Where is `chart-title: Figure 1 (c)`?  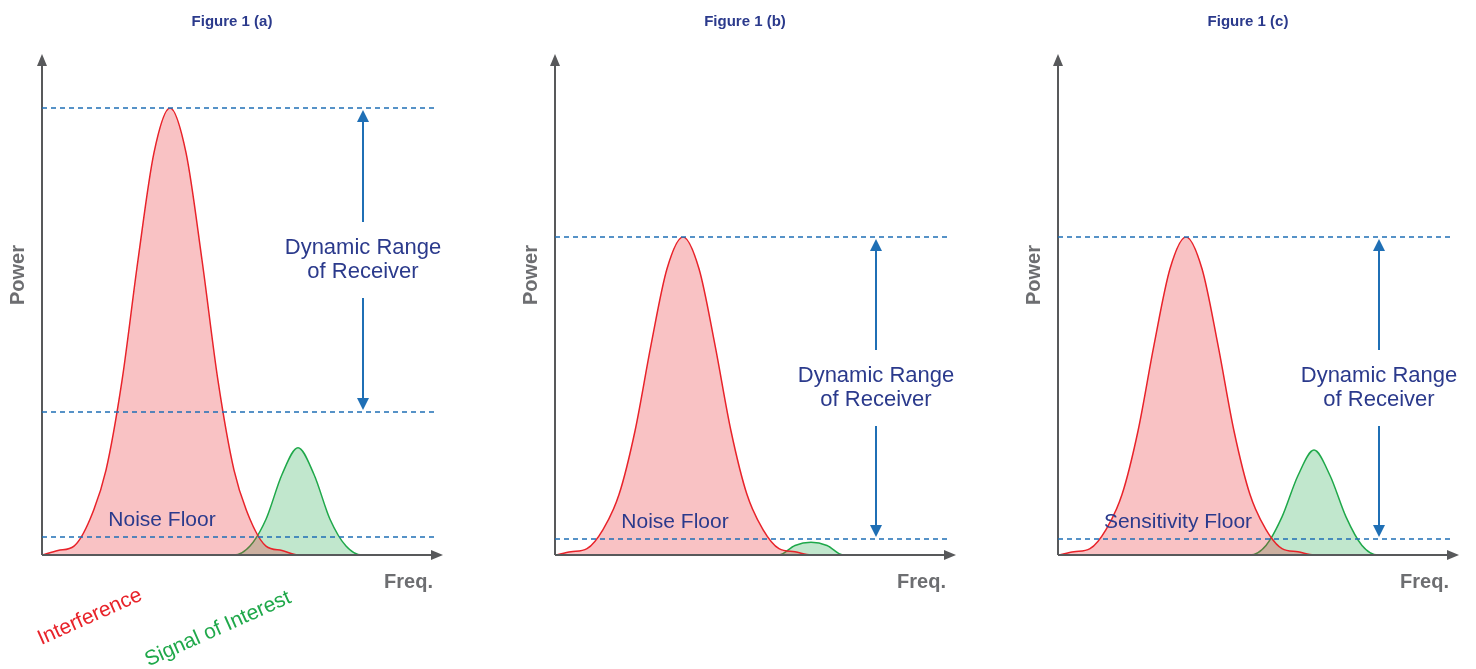
chart-title: Figure 1 (c) is located at coordinates (1248, 21).